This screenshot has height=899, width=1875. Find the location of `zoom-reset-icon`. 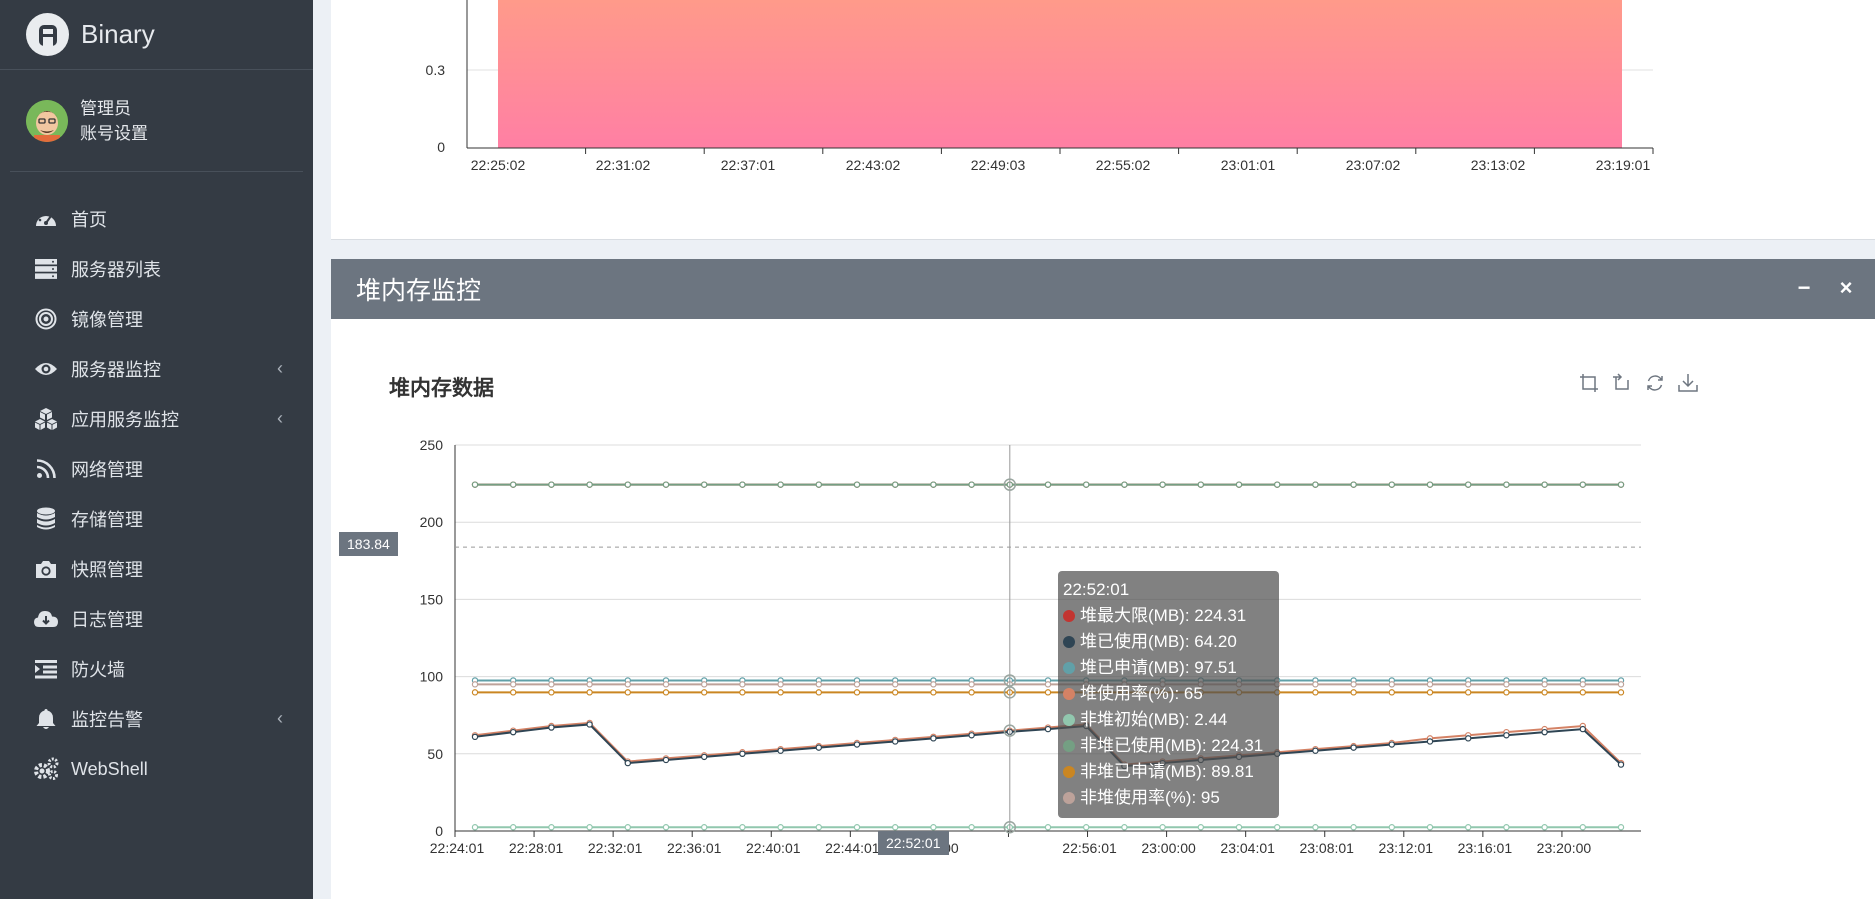

zoom-reset-icon is located at coordinates (1622, 383).